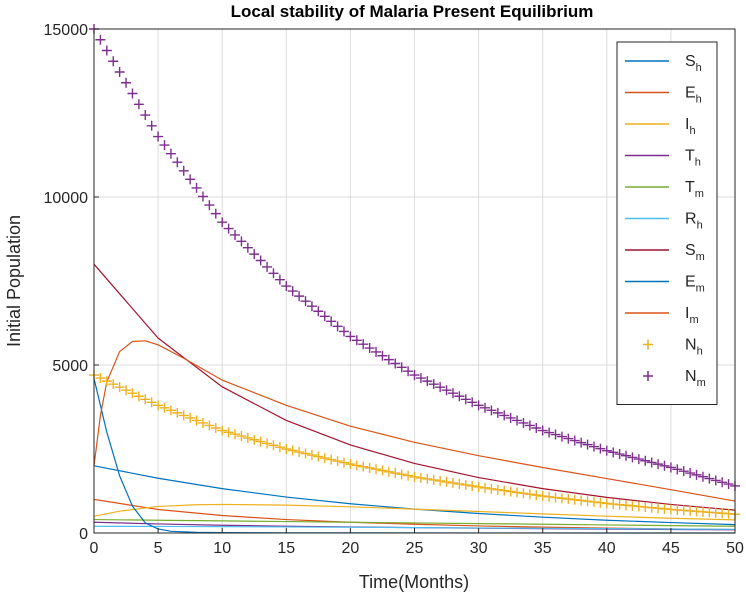  I want to click on legend-label: Sm, so click(695, 252).